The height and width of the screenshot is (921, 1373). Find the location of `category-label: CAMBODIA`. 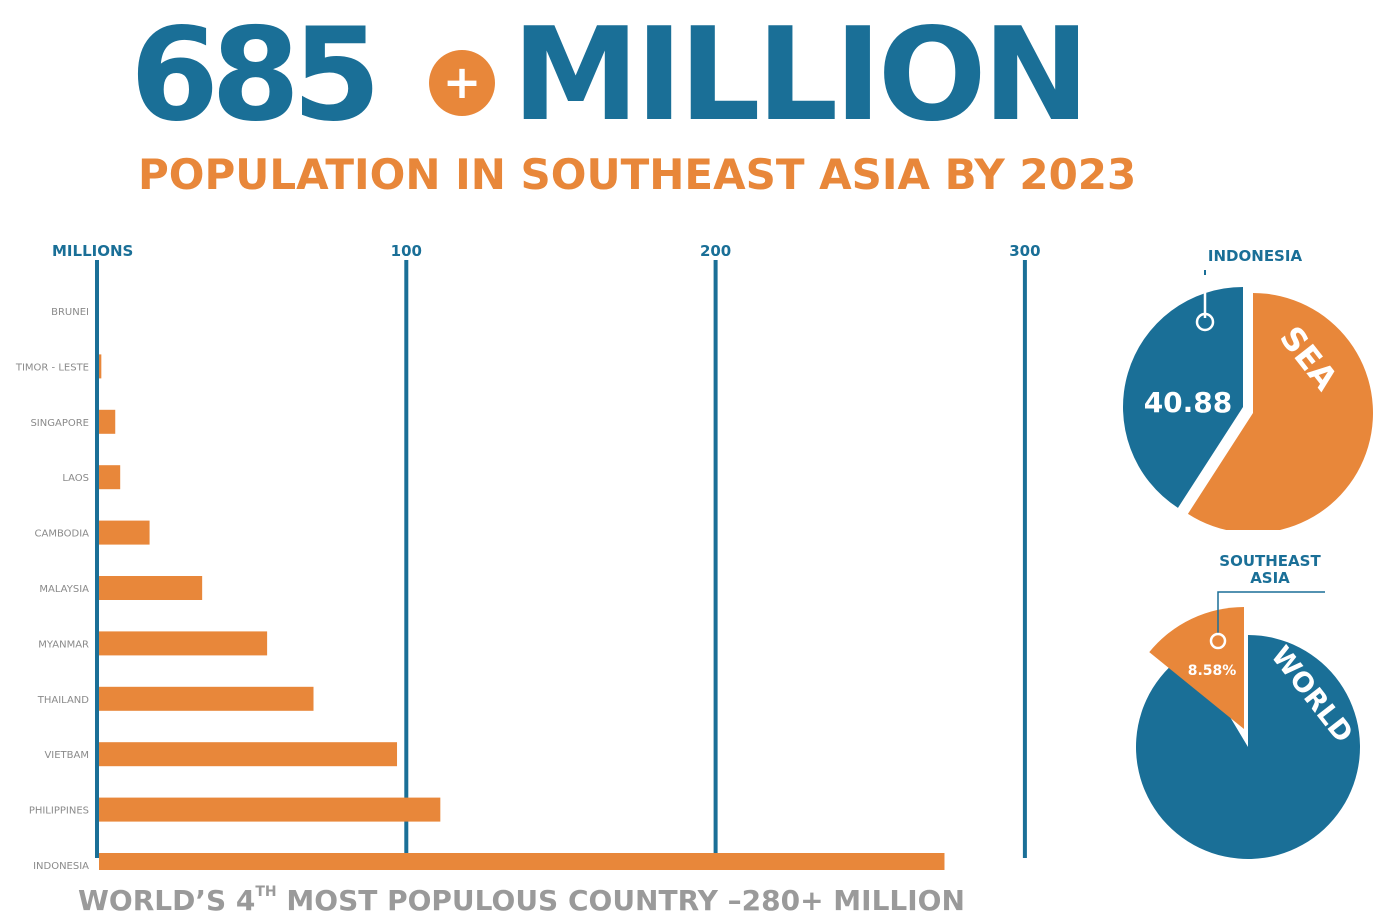

category-label: CAMBODIA is located at coordinates (62, 534).